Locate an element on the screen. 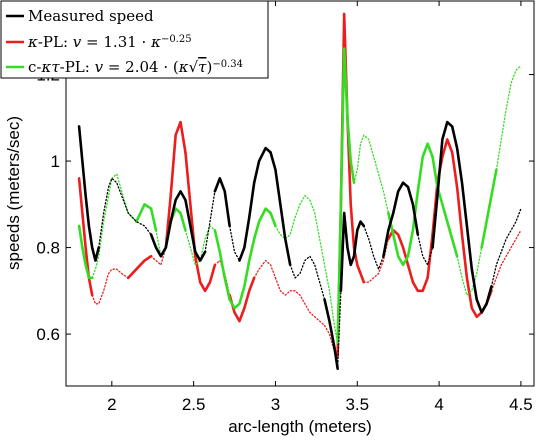 Image resolution: width=538 pixels, height=442 pixels. legend-c-kappa-tau-pl-text: c-κτ-PL: v = 2.04 · (κ√τ)−0.34 is located at coordinates (135, 67).